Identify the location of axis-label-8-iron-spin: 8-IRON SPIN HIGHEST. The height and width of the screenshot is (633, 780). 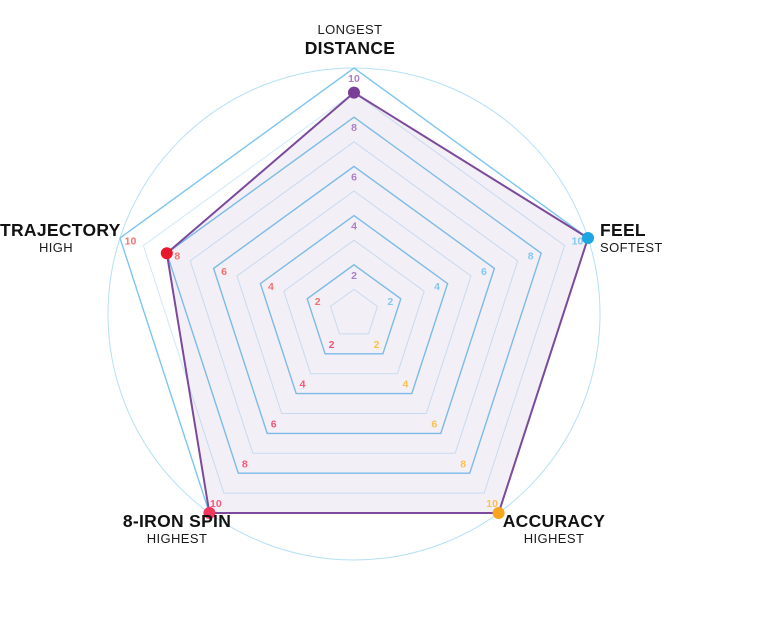
(177, 529).